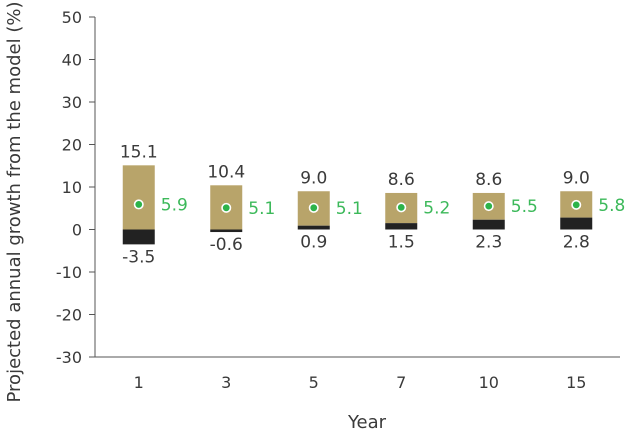  I want to click on upper-range-bar, so click(138, 197).